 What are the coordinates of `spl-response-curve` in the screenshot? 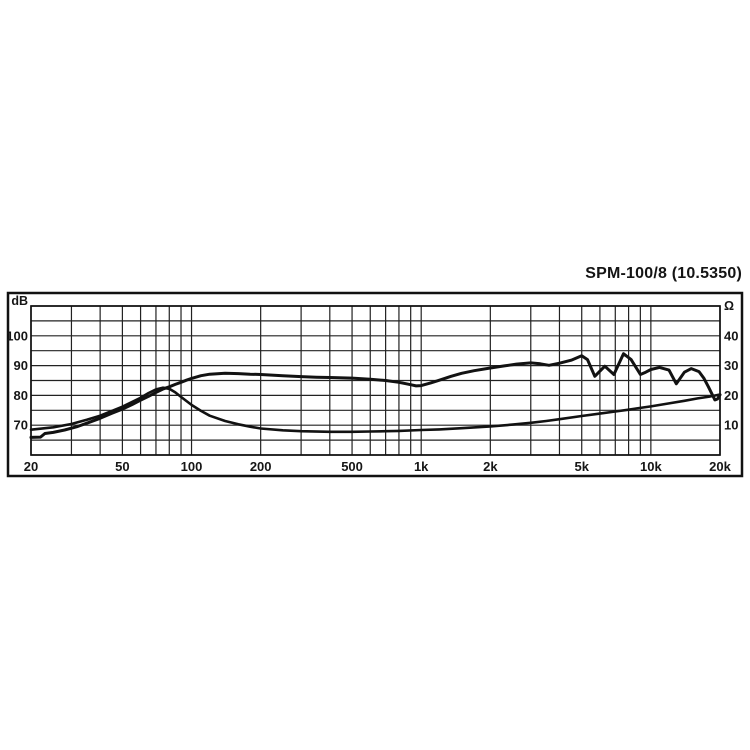 It's located at (375, 395).